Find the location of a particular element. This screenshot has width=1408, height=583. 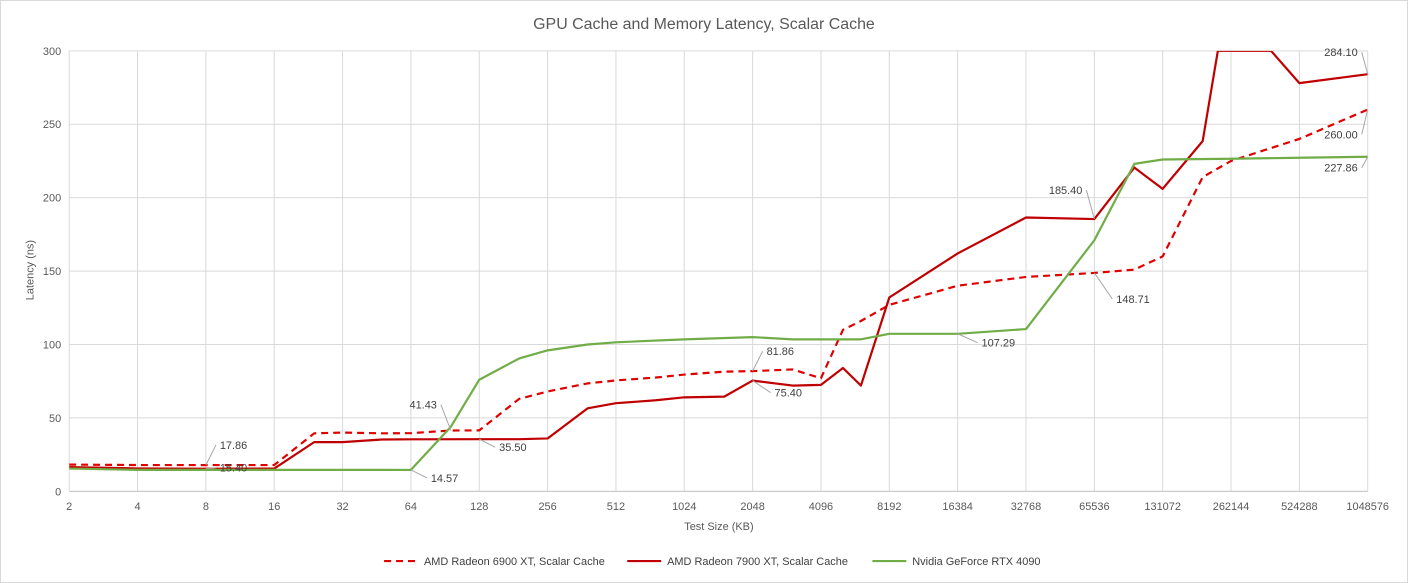

data-label: 260.00 is located at coordinates (1341, 135).